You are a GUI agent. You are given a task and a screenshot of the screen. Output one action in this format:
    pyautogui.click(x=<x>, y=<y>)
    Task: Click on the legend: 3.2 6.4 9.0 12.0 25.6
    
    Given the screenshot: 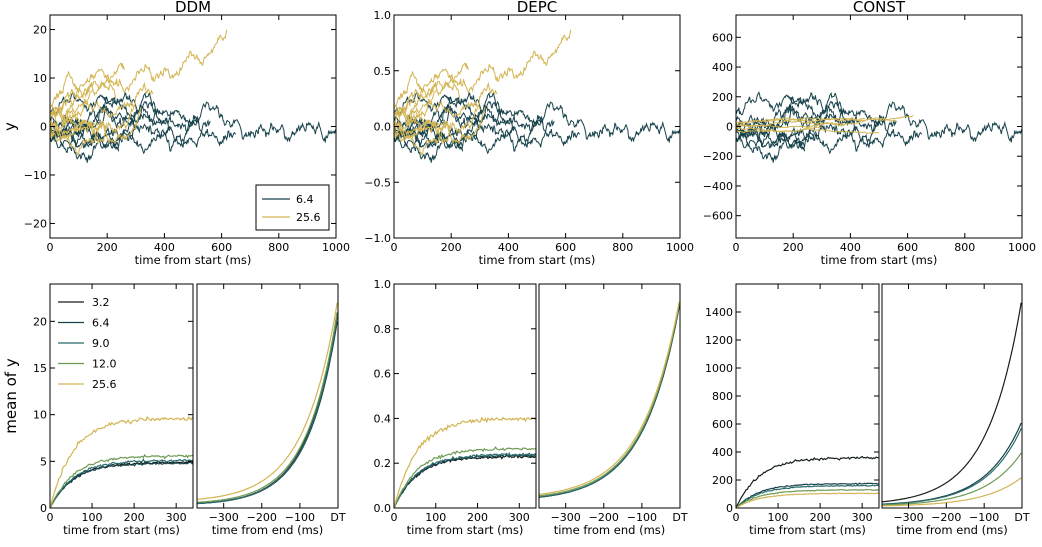 What is the action you would take?
    pyautogui.click(x=87, y=343)
    